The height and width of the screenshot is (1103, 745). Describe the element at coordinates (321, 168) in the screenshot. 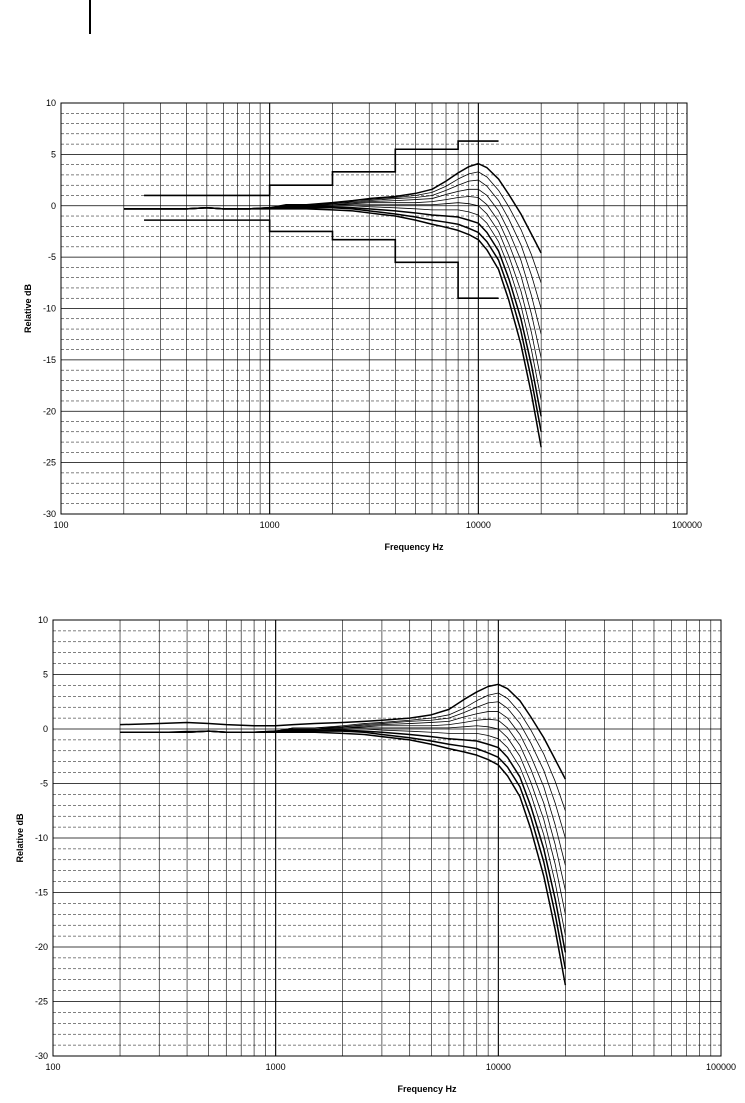

I see `upper-tolerance-line` at that location.